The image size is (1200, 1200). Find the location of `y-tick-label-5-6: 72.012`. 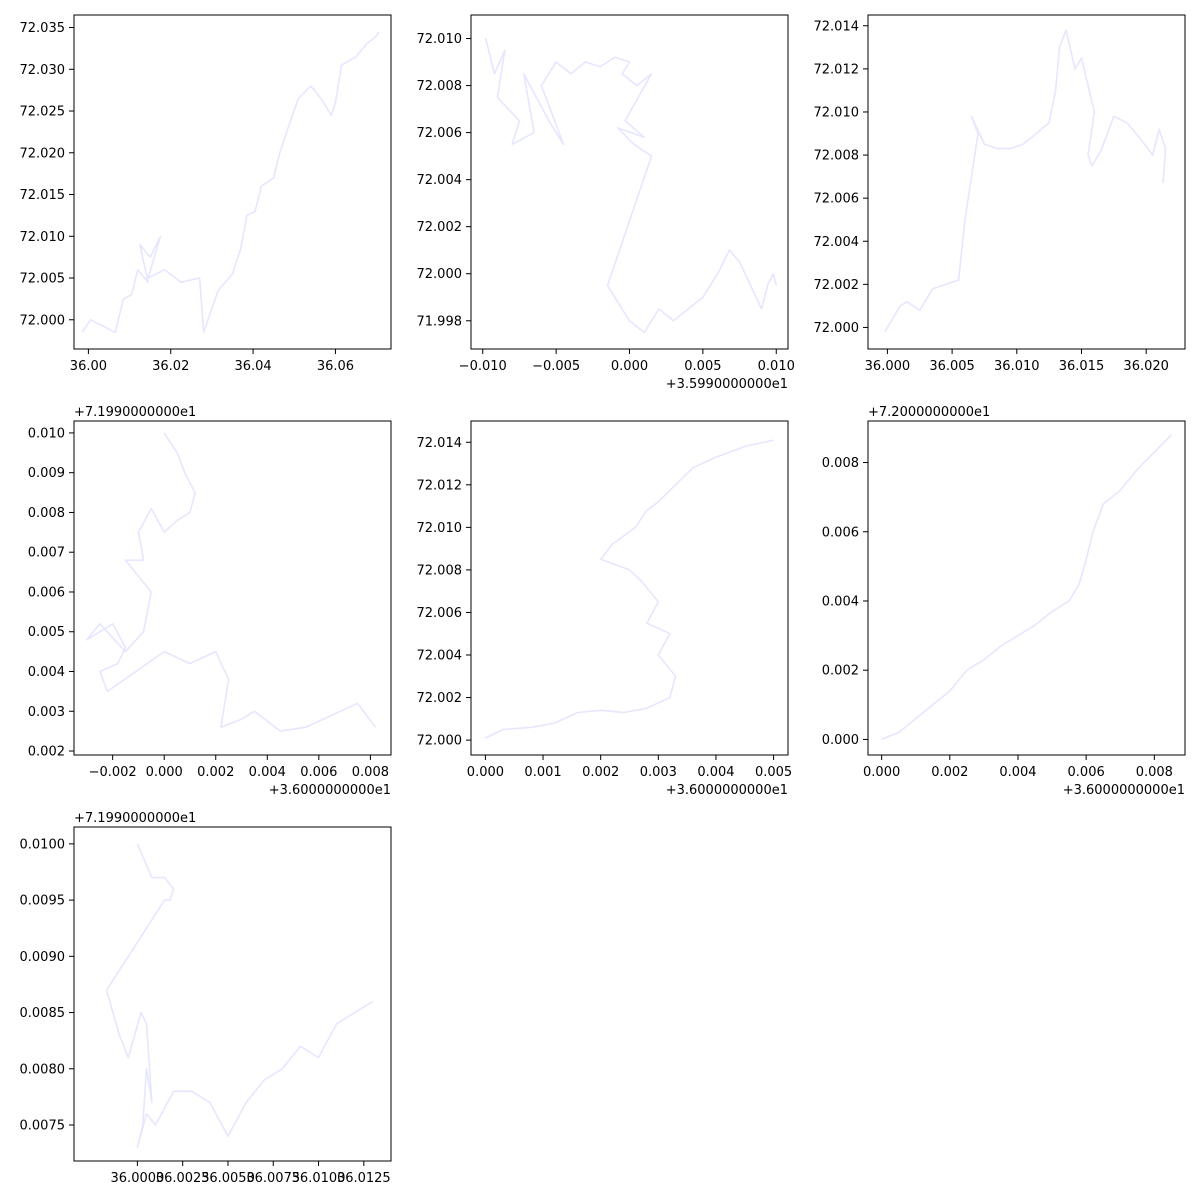

y-tick-label-5-6: 72.012 is located at coordinates (440, 485).